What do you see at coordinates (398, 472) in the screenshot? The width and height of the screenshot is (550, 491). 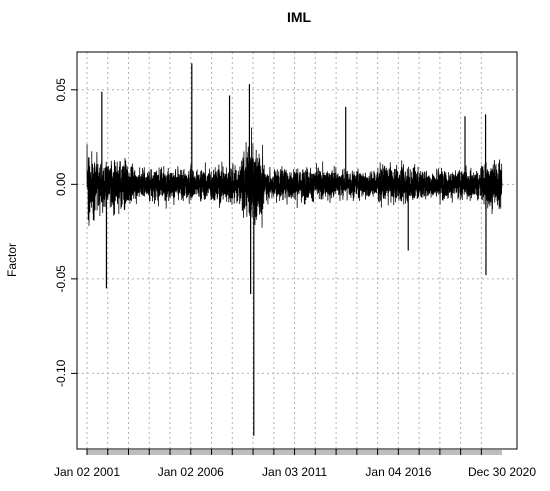 I see `x-tick-label: Jan 04 2016` at bounding box center [398, 472].